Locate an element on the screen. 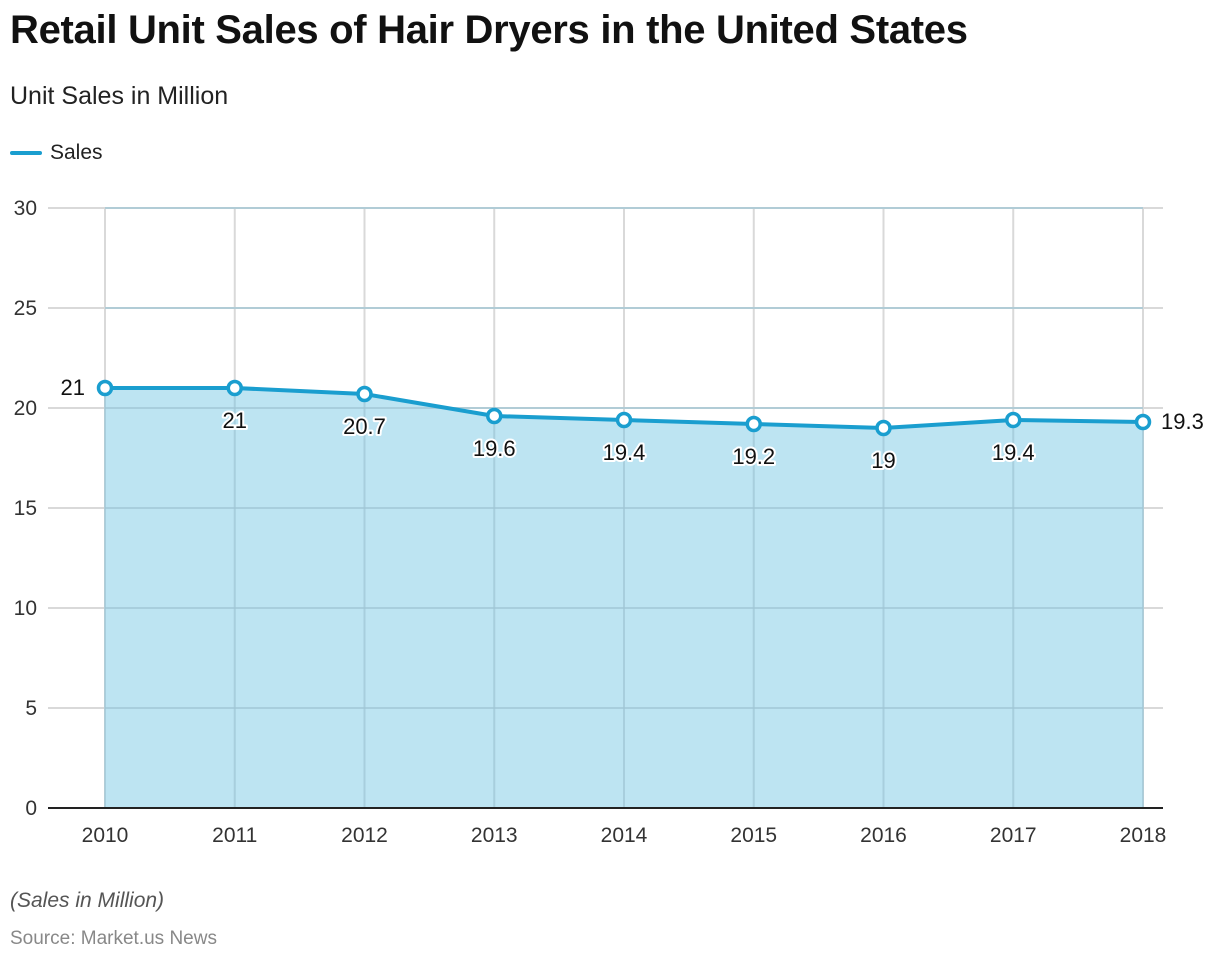  y-tick-label-5: 5 is located at coordinates (31, 708).